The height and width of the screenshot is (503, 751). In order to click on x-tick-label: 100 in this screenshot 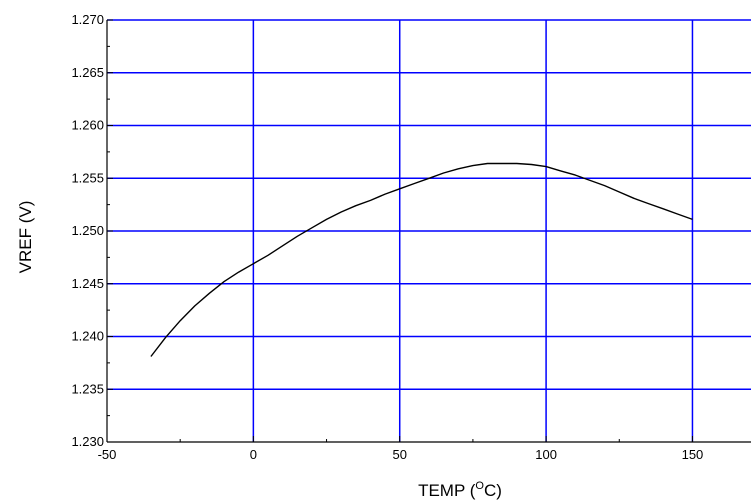, I will do `click(546, 454)`.